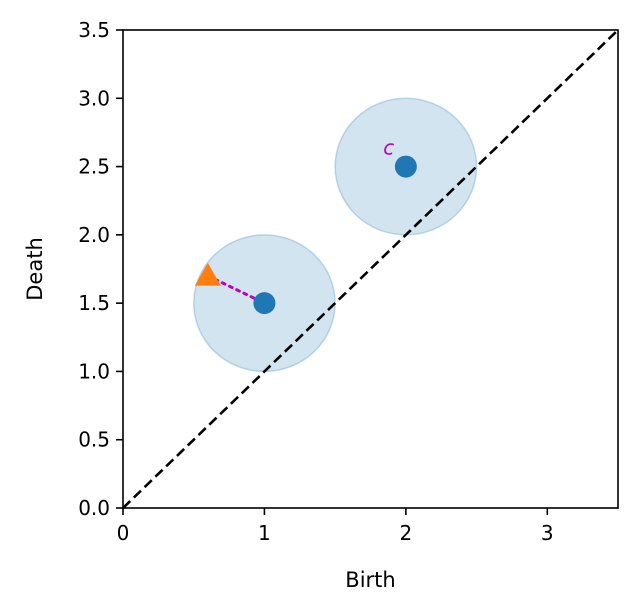  Describe the element at coordinates (94, 371) in the screenshot. I see `y-tick-label-2: 1.0` at that location.